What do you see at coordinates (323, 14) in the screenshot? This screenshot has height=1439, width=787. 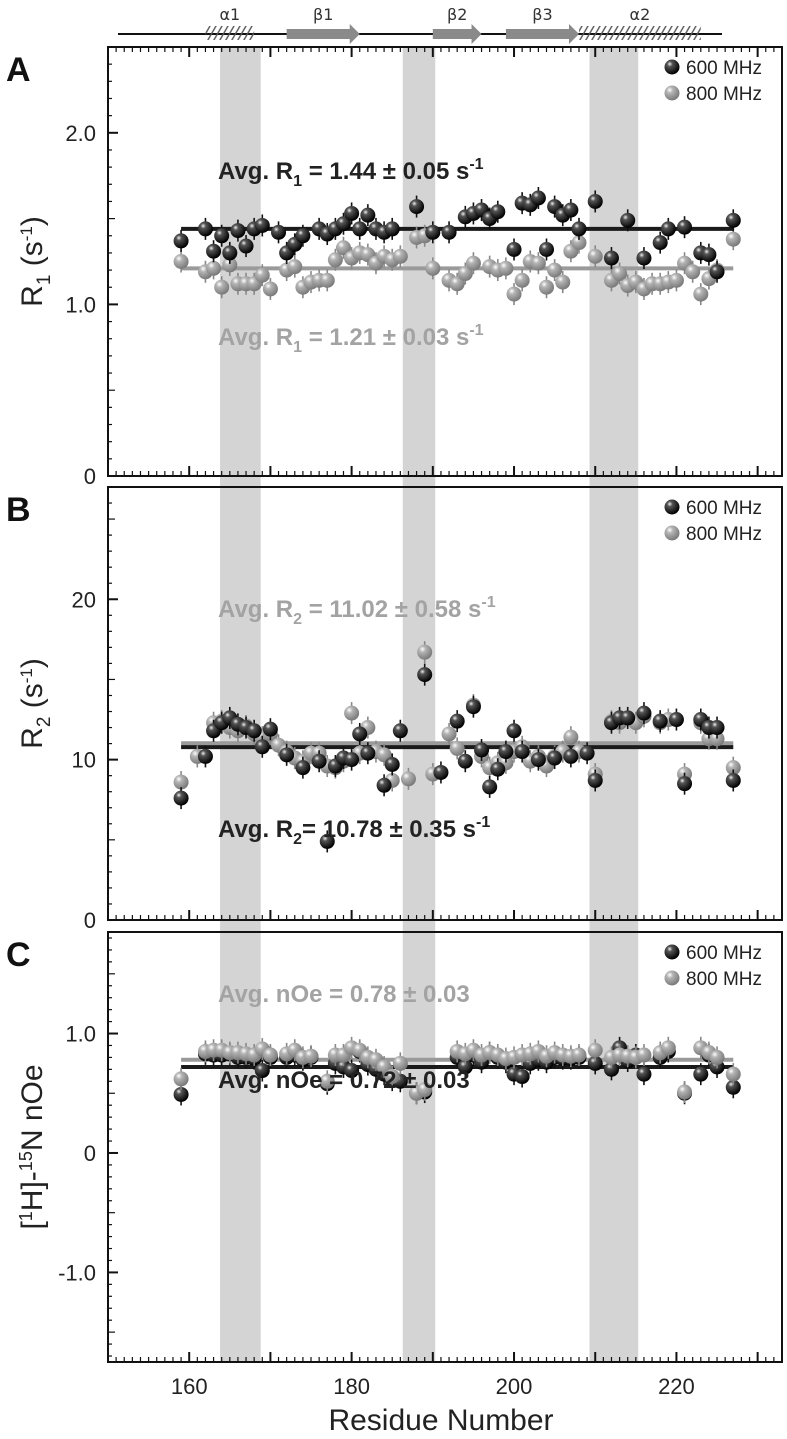 I see `ss-label-2: β1` at bounding box center [323, 14].